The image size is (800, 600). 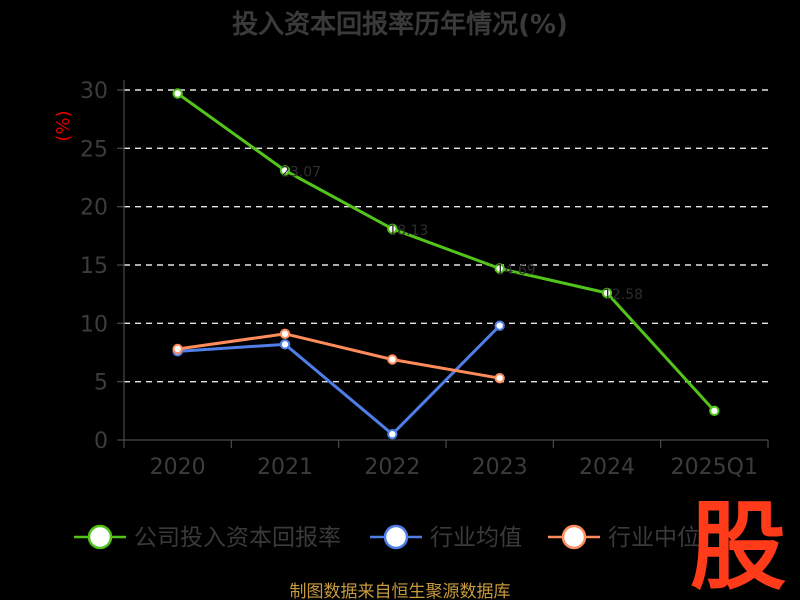 I want to click on watermark-logo: 股, so click(x=738, y=545).